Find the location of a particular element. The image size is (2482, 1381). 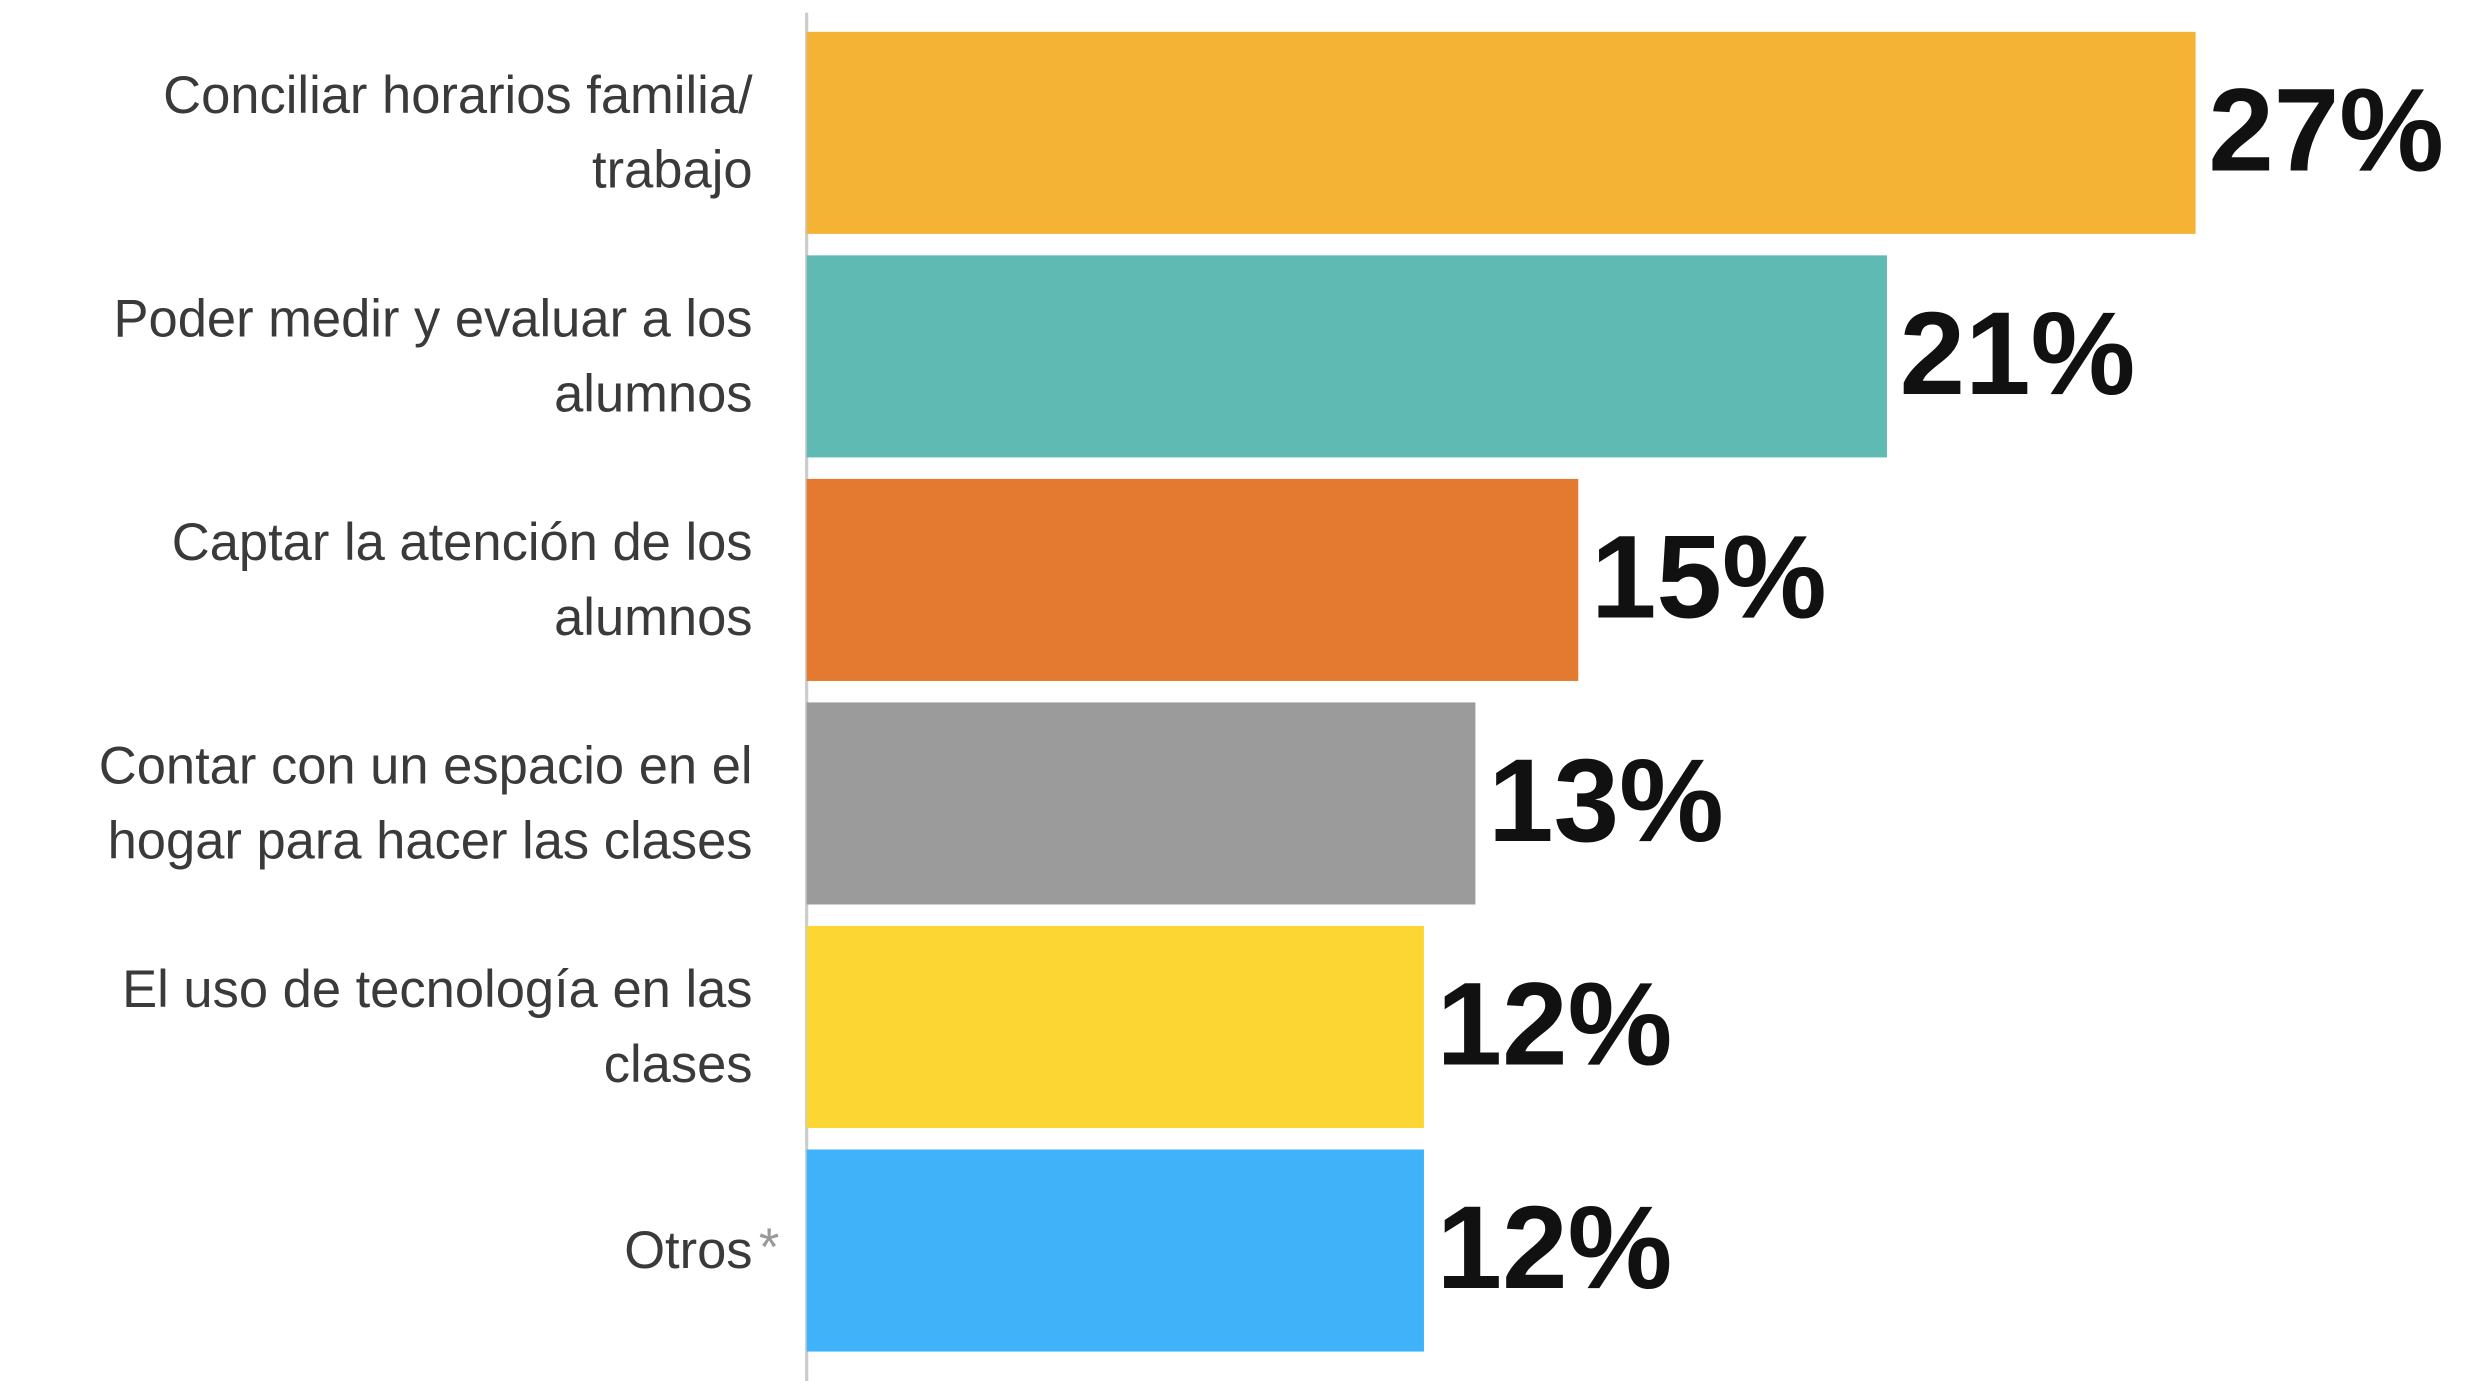

category-label: Captar la atención de los alumnos is located at coordinates (462, 580).